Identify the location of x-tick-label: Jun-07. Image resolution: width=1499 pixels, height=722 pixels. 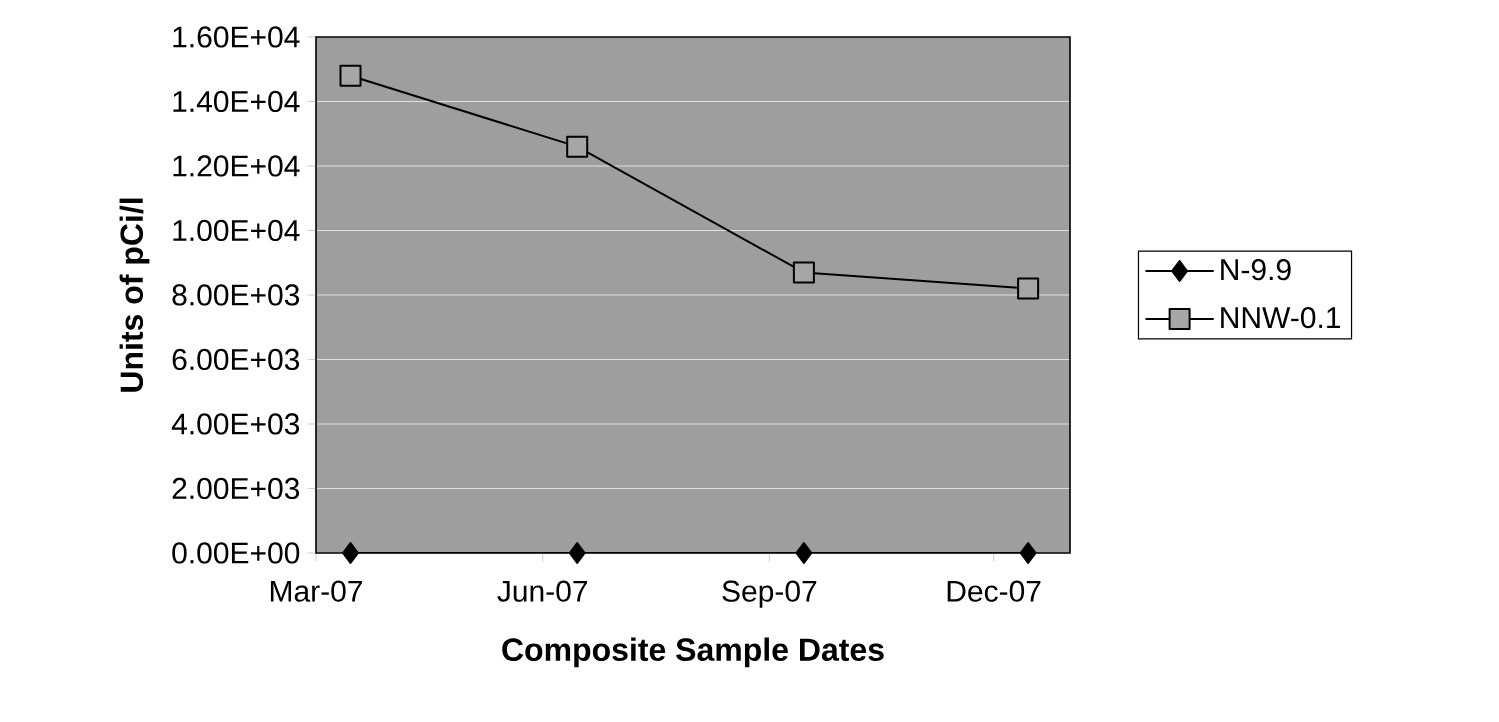
(542, 591).